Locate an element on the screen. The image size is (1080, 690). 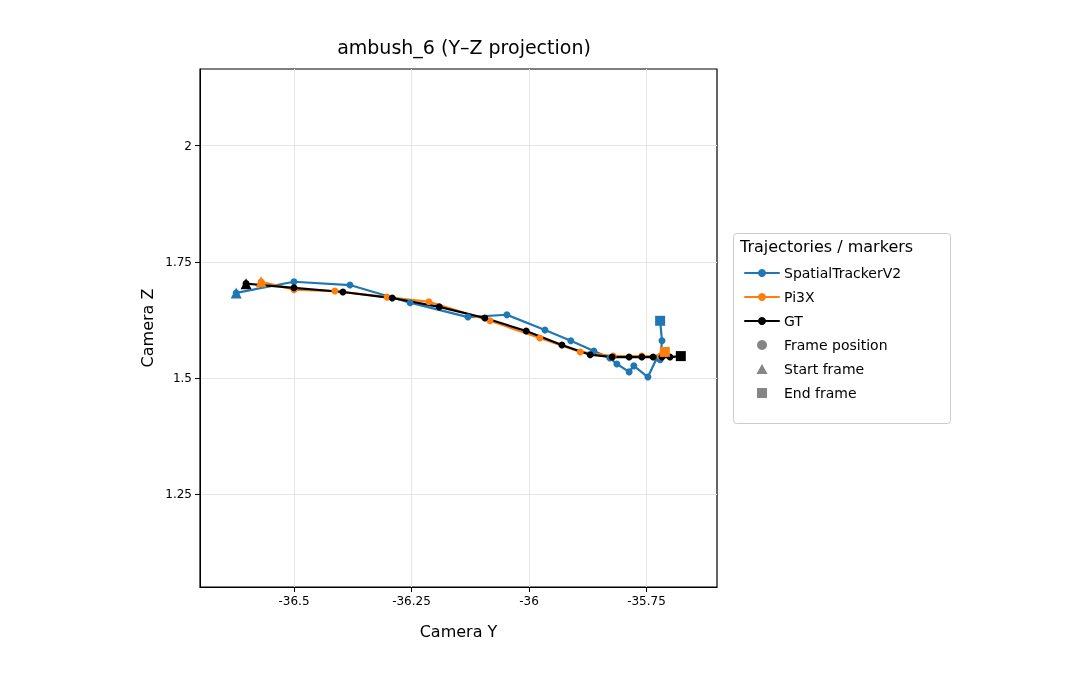
legend-label: Frame position is located at coordinates (836, 345).